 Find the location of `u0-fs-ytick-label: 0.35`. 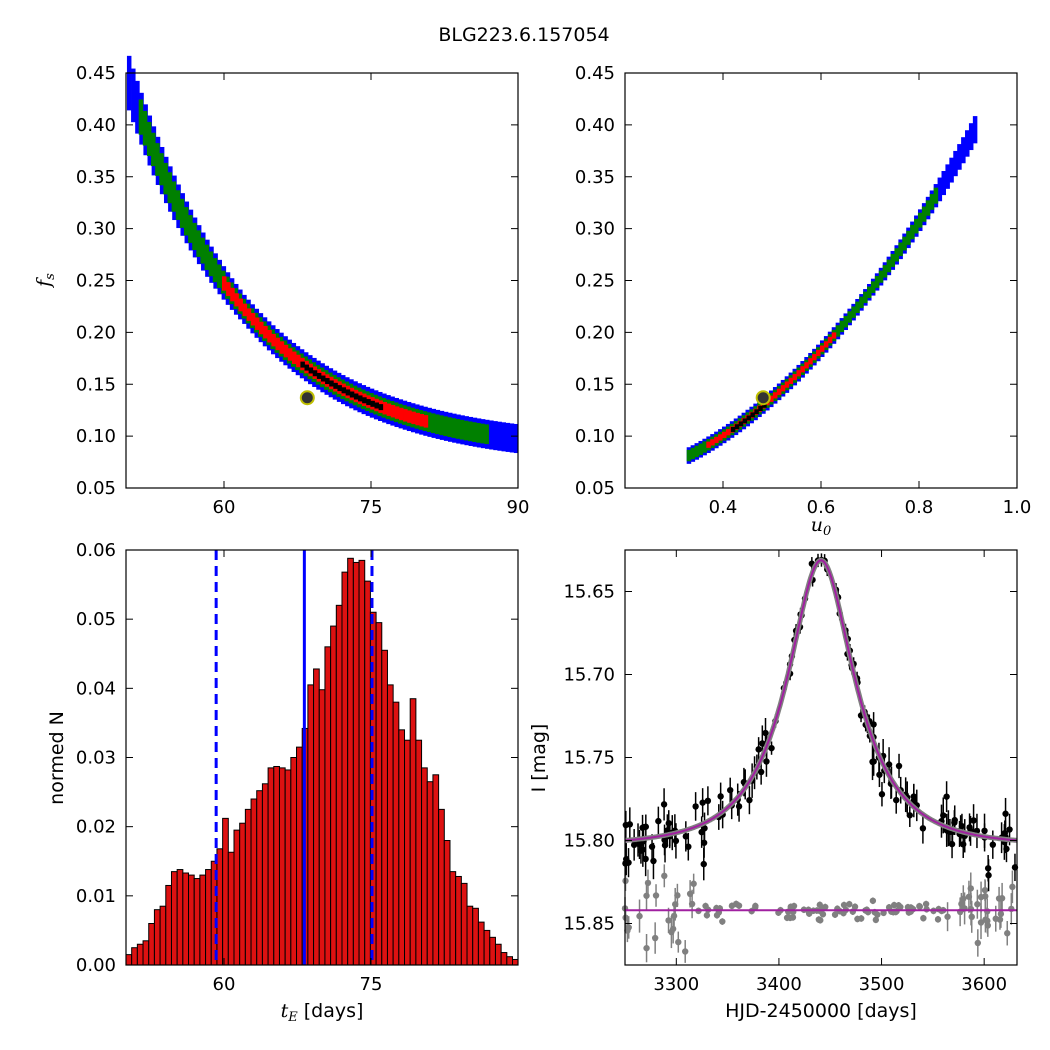

u0-fs-ytick-label: 0.35 is located at coordinates (595, 177).